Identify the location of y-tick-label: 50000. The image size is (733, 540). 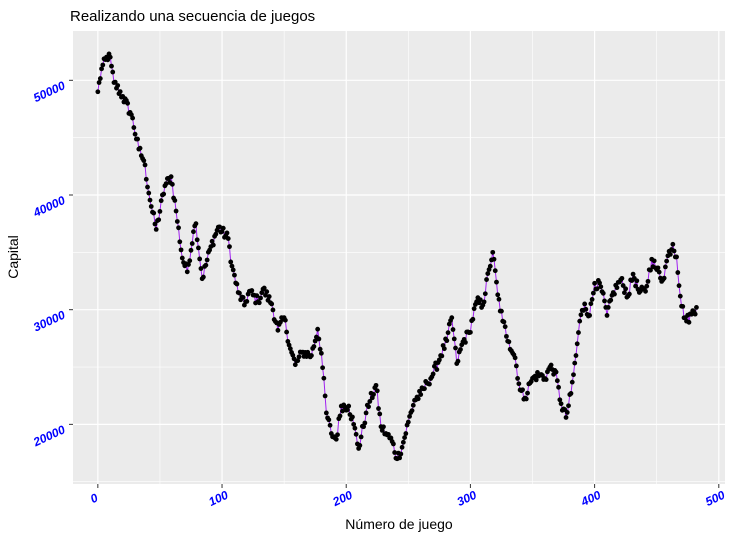
(49, 91).